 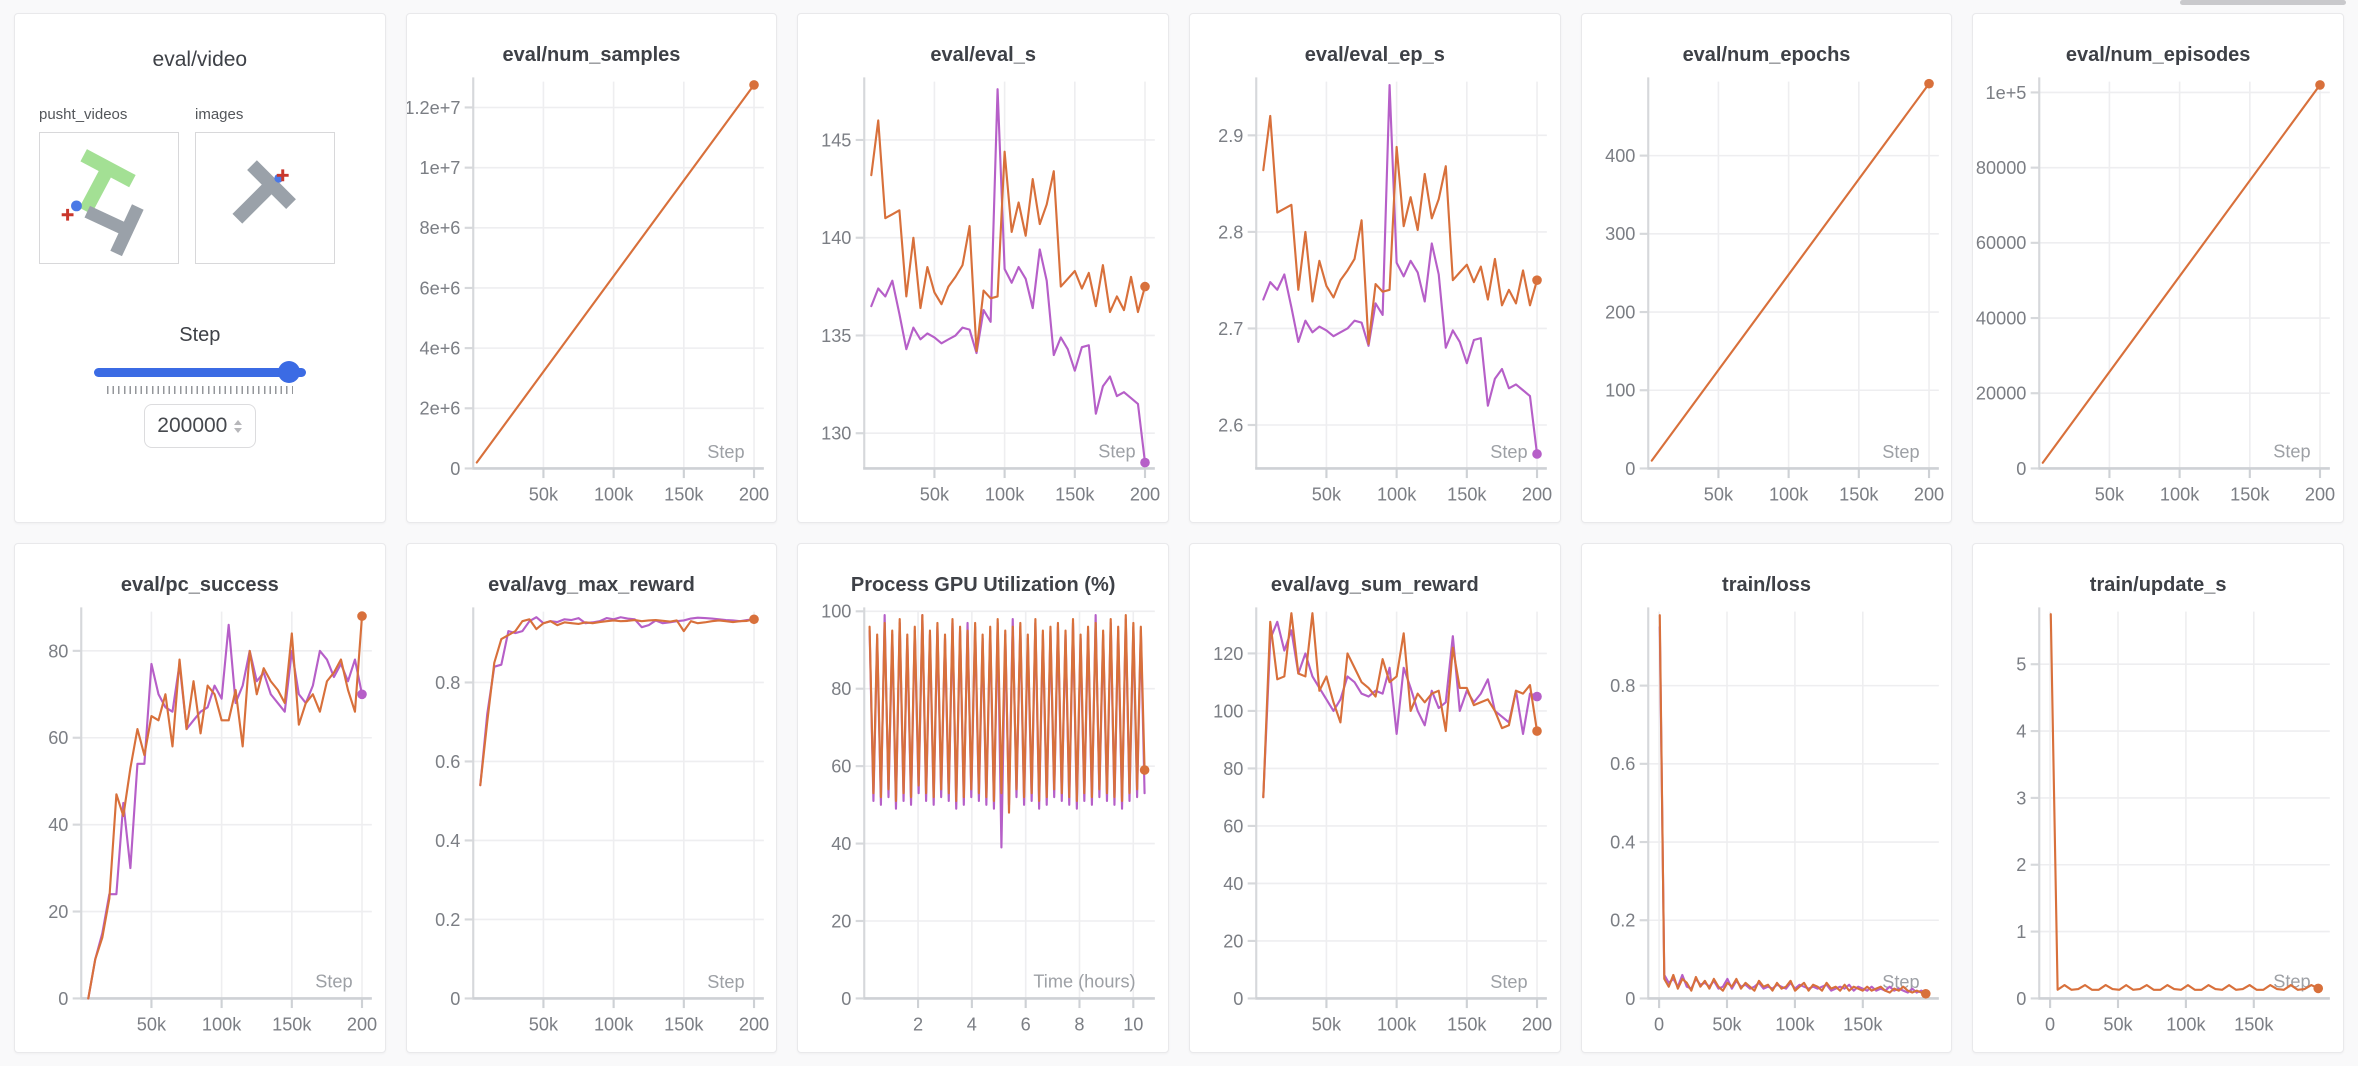 I want to click on y-tick-label: 1e+5, so click(x=2006, y=93).